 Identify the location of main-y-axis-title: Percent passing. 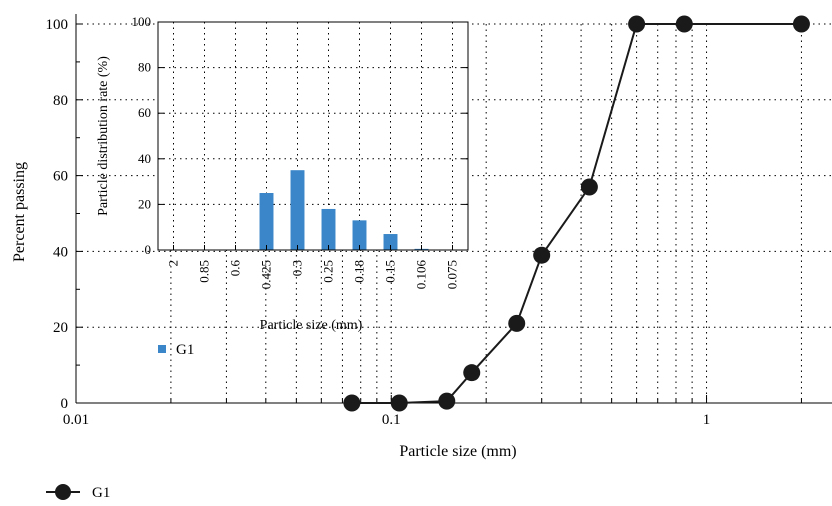
(19, 212).